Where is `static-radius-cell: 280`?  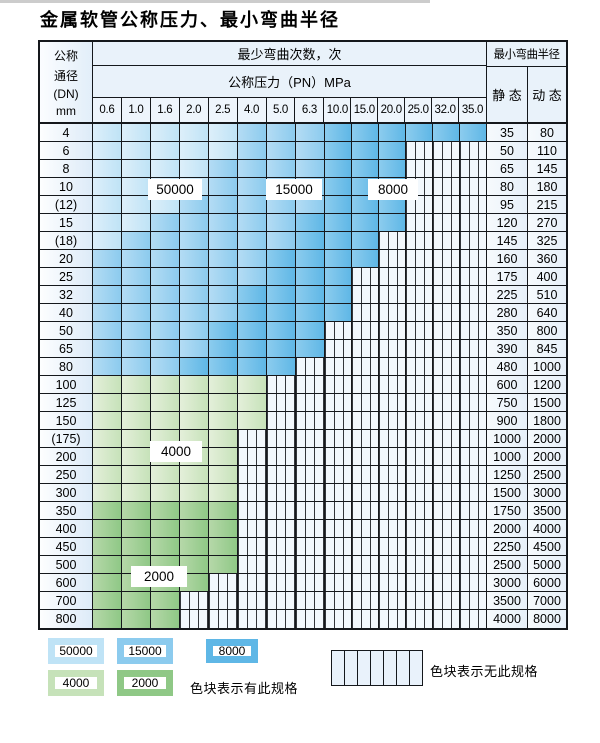 static-radius-cell: 280 is located at coordinates (507, 312).